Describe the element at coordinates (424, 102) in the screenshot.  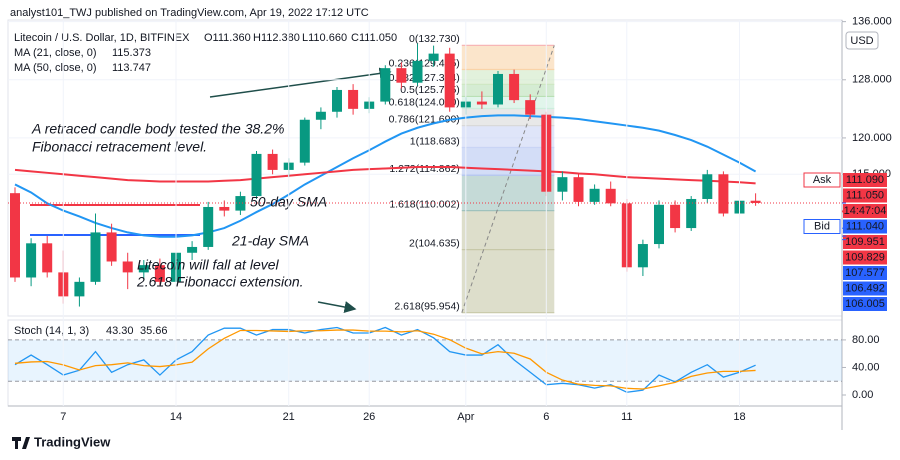
I see `fib-label: 0.618(124.050)` at that location.